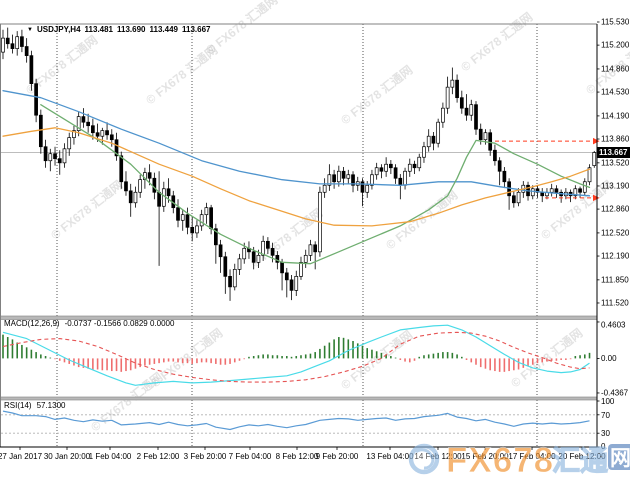 The image size is (630, 490). What do you see at coordinates (613, 325) in the screenshot?
I see `macd-axis-label: 0.4603` at bounding box center [613, 325].